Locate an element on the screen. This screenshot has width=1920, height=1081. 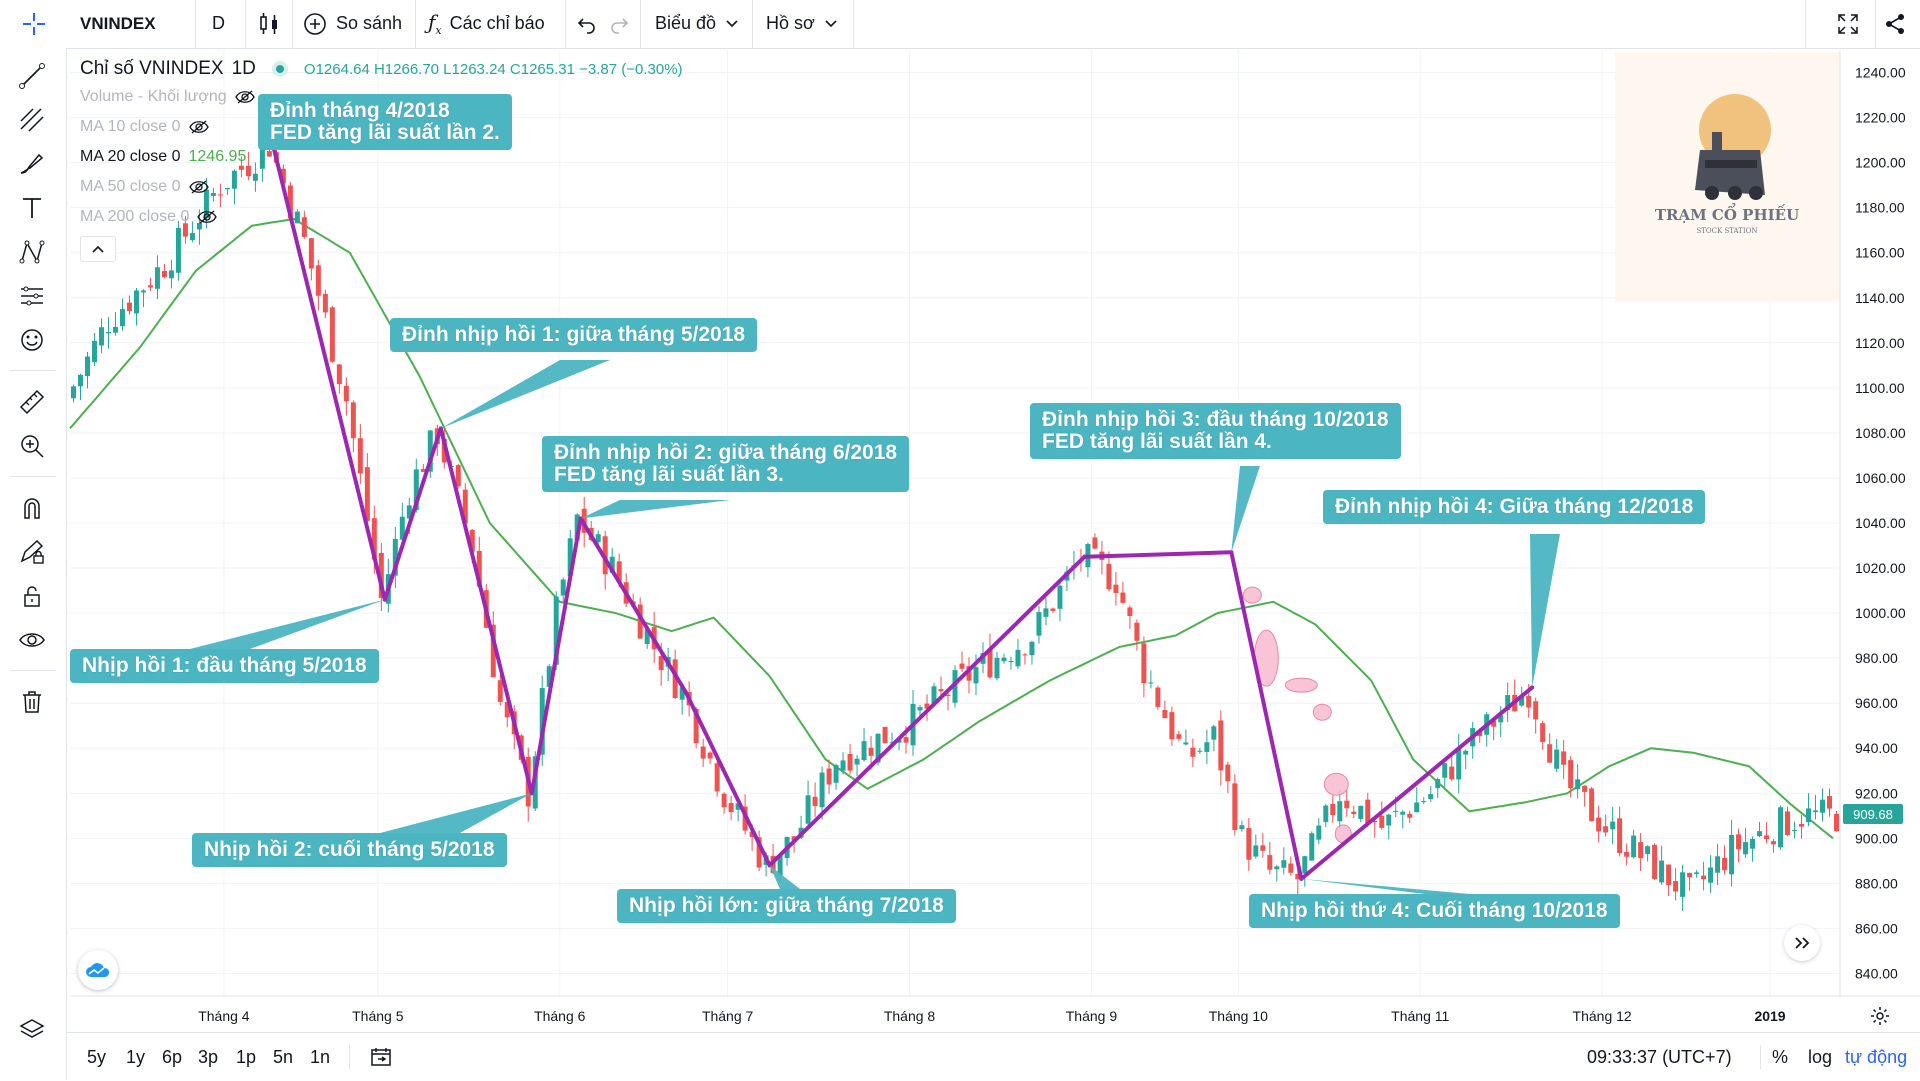
chevron-down-icon is located at coordinates (831, 23).